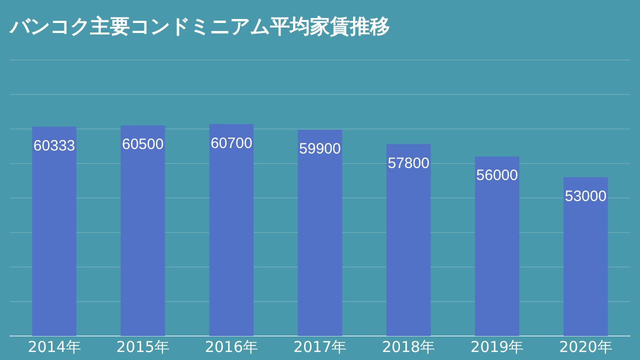  Describe the element at coordinates (585, 196) in the screenshot. I see `data-label: 53000` at that location.